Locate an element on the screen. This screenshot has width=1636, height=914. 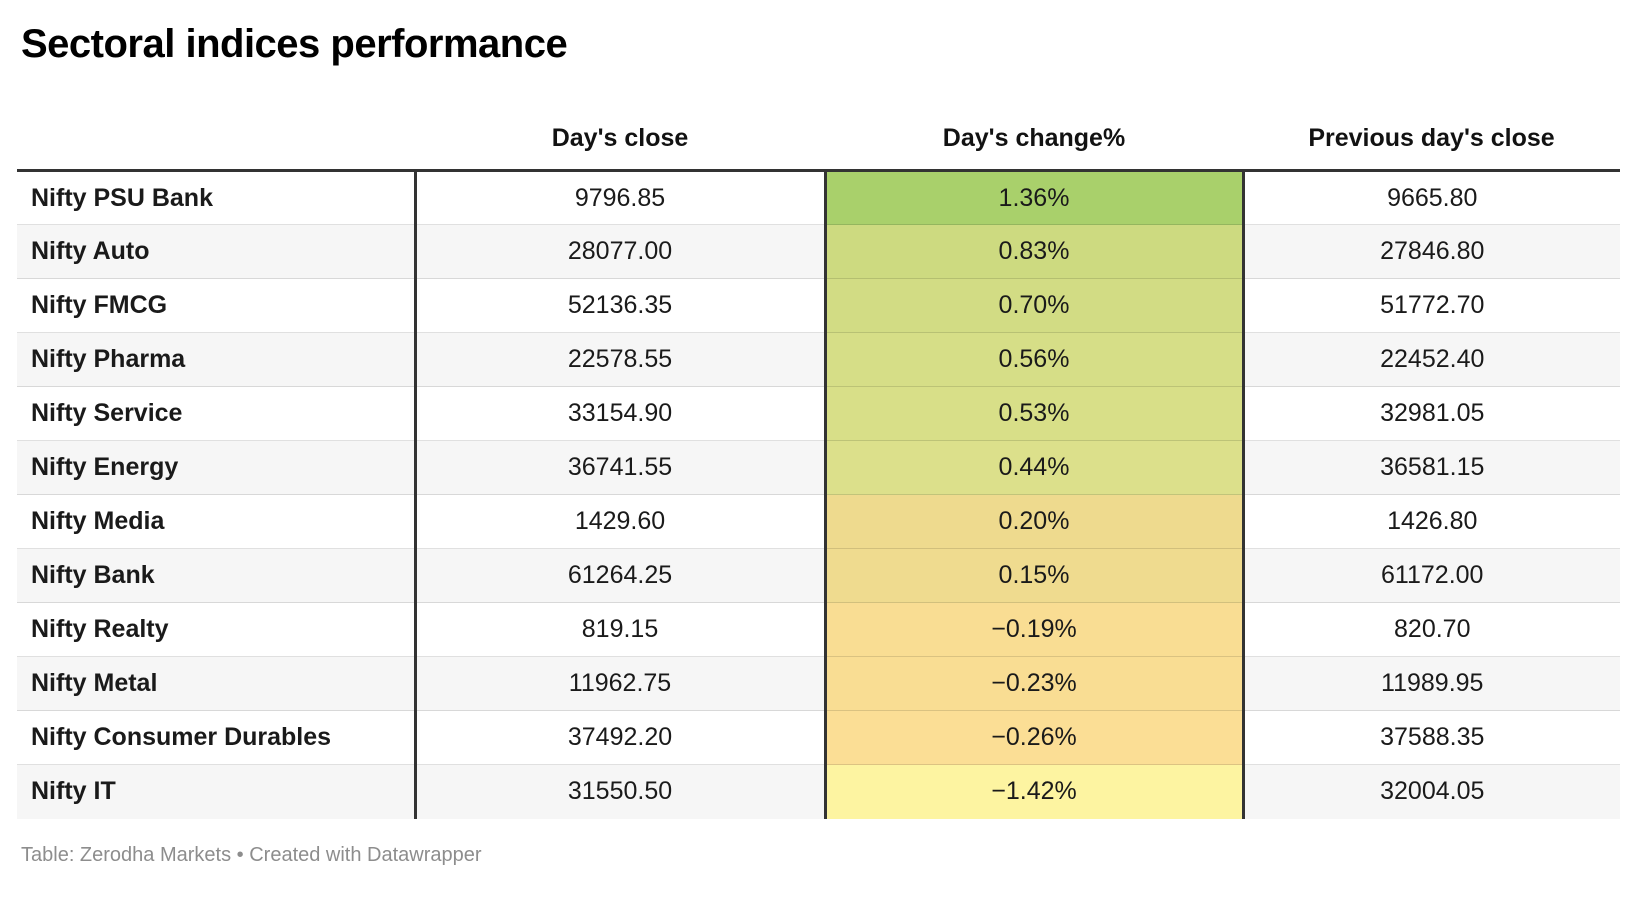
row-label-cell: Nifty Service is located at coordinates (217, 413).